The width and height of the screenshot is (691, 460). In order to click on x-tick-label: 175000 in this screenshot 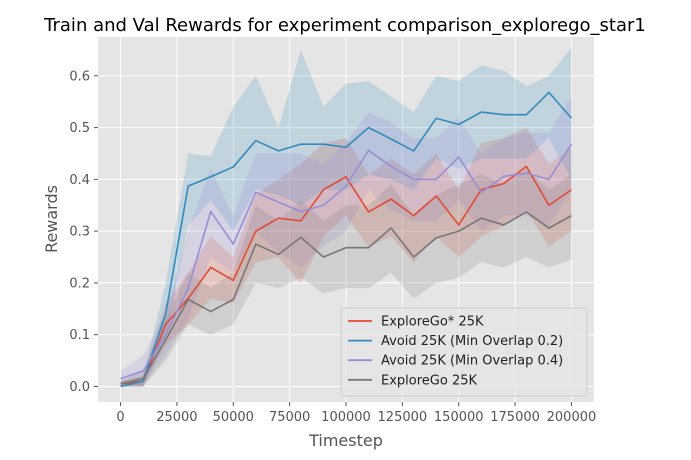, I will do `click(515, 417)`.